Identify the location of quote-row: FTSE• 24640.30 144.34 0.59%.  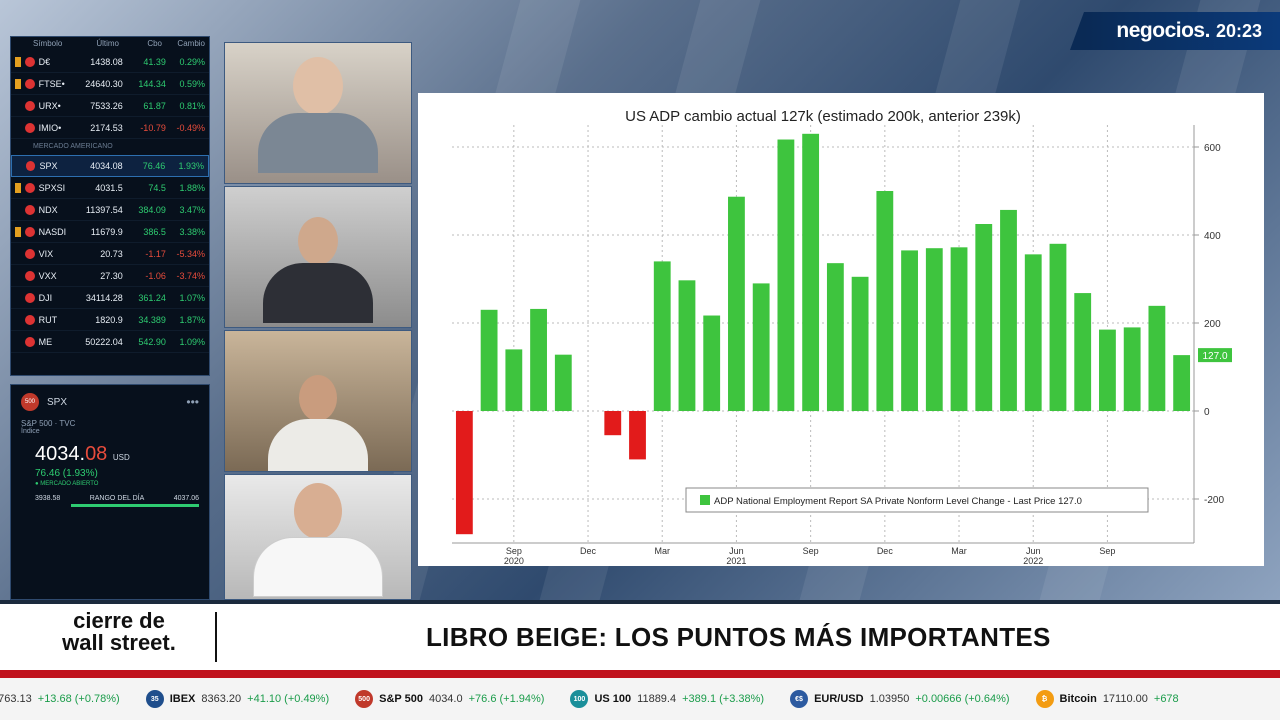
(110, 84).